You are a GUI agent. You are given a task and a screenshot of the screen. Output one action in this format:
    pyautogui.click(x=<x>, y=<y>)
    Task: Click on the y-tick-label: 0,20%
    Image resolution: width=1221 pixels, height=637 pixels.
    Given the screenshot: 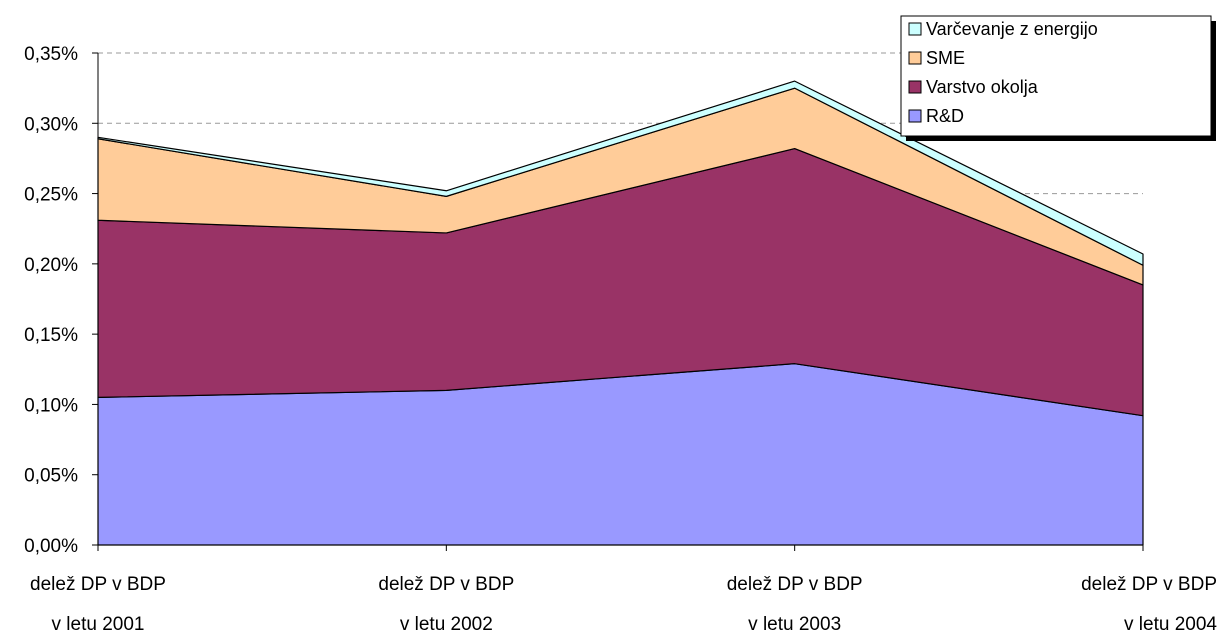 What is the action you would take?
    pyautogui.click(x=51, y=265)
    